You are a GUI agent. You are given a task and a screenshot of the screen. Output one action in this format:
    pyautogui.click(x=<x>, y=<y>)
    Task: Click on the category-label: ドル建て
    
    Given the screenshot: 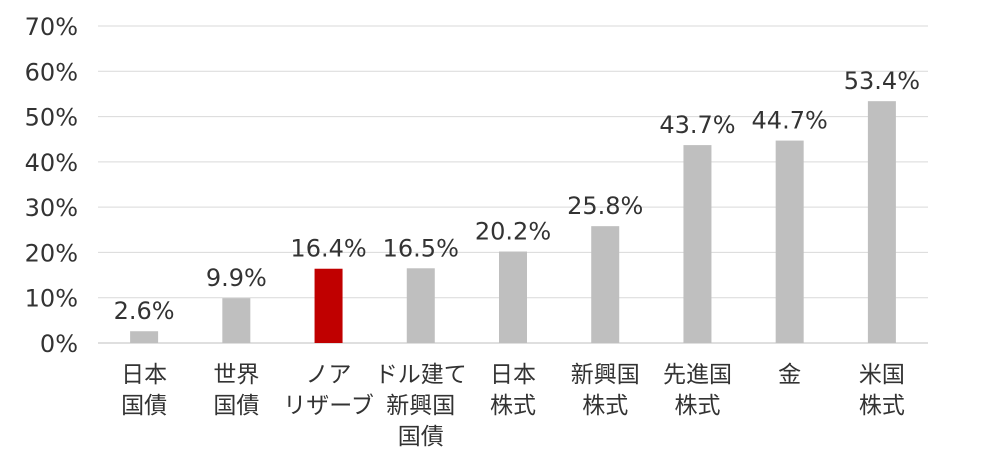 What is the action you would take?
    pyautogui.click(x=421, y=375)
    